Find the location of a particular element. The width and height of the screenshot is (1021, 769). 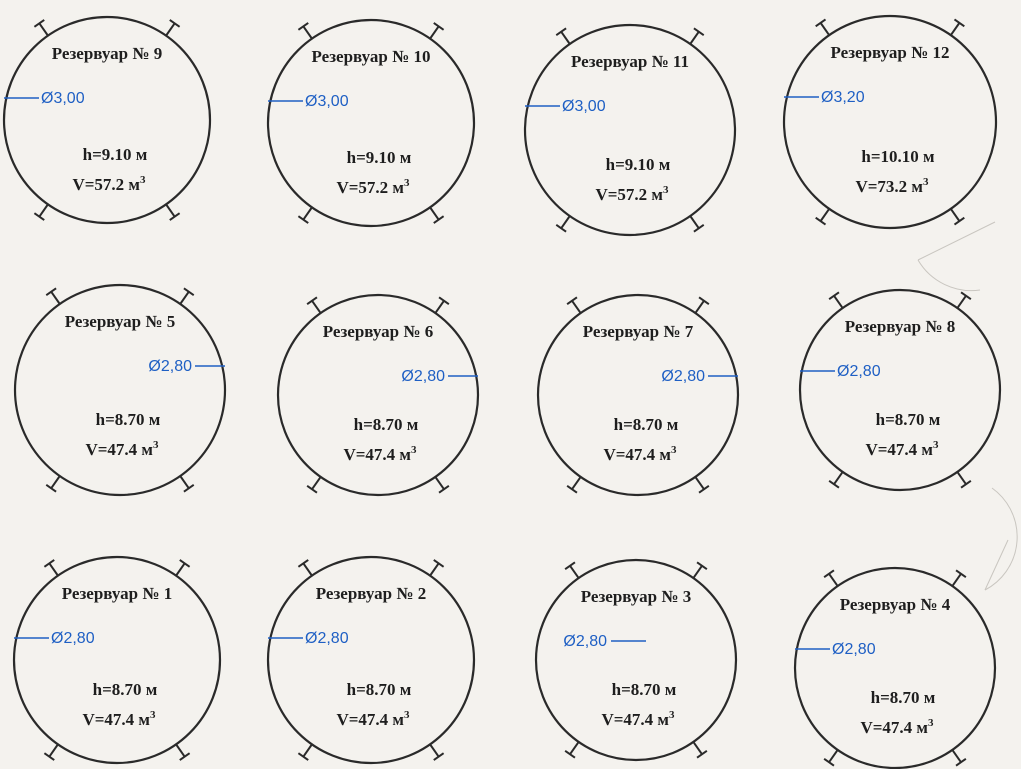

background-artifacts is located at coordinates (967, 406).